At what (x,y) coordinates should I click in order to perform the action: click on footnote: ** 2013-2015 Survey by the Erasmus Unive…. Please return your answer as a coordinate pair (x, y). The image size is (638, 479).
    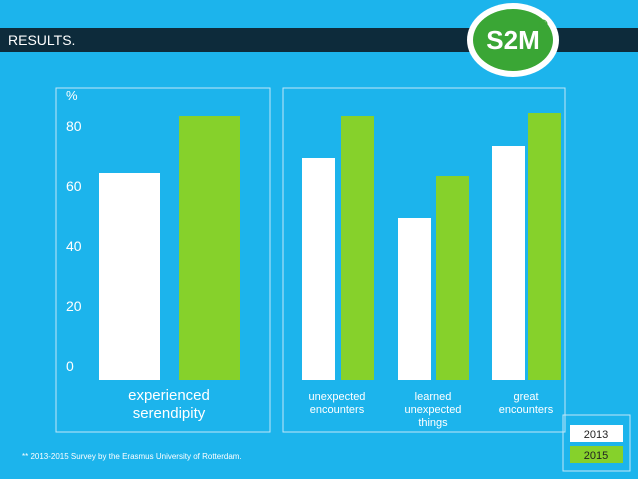
    Looking at the image, I should click on (132, 456).